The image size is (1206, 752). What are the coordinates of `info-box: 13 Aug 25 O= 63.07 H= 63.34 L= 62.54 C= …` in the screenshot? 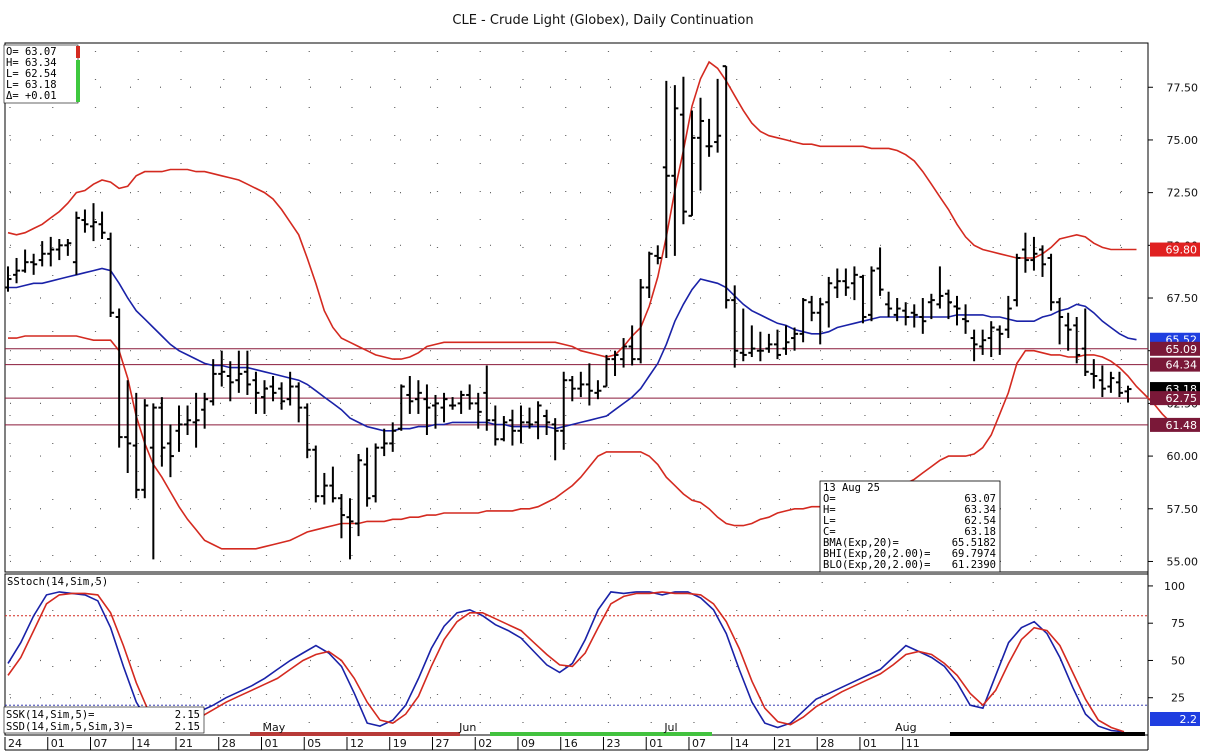 It's located at (910, 526).